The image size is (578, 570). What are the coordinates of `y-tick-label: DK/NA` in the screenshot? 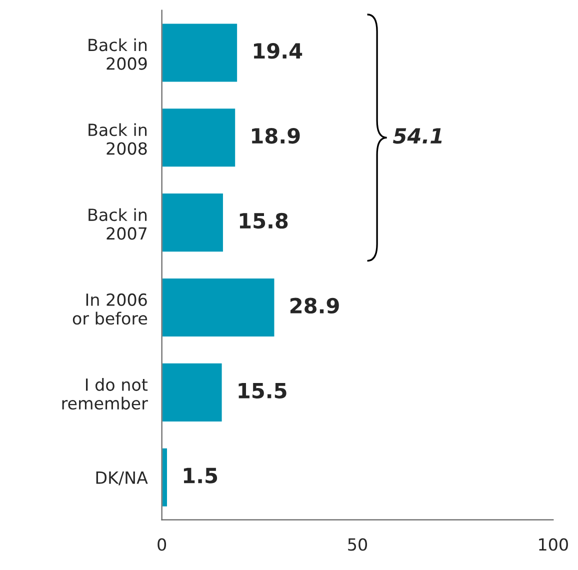 It's located at (122, 479).